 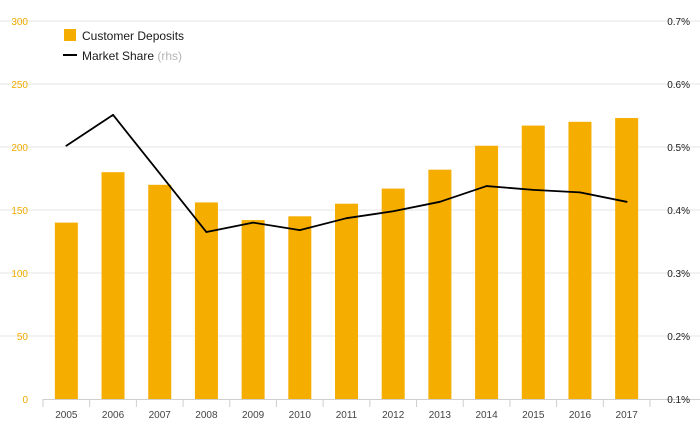 What do you see at coordinates (626, 201) in the screenshot?
I see `line-point-2017` at bounding box center [626, 201].